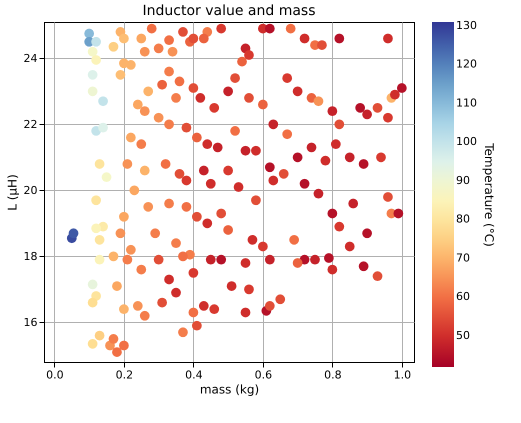  Describe the element at coordinates (31, 322) in the screenshot. I see `y-tick-label: 16` at that location.